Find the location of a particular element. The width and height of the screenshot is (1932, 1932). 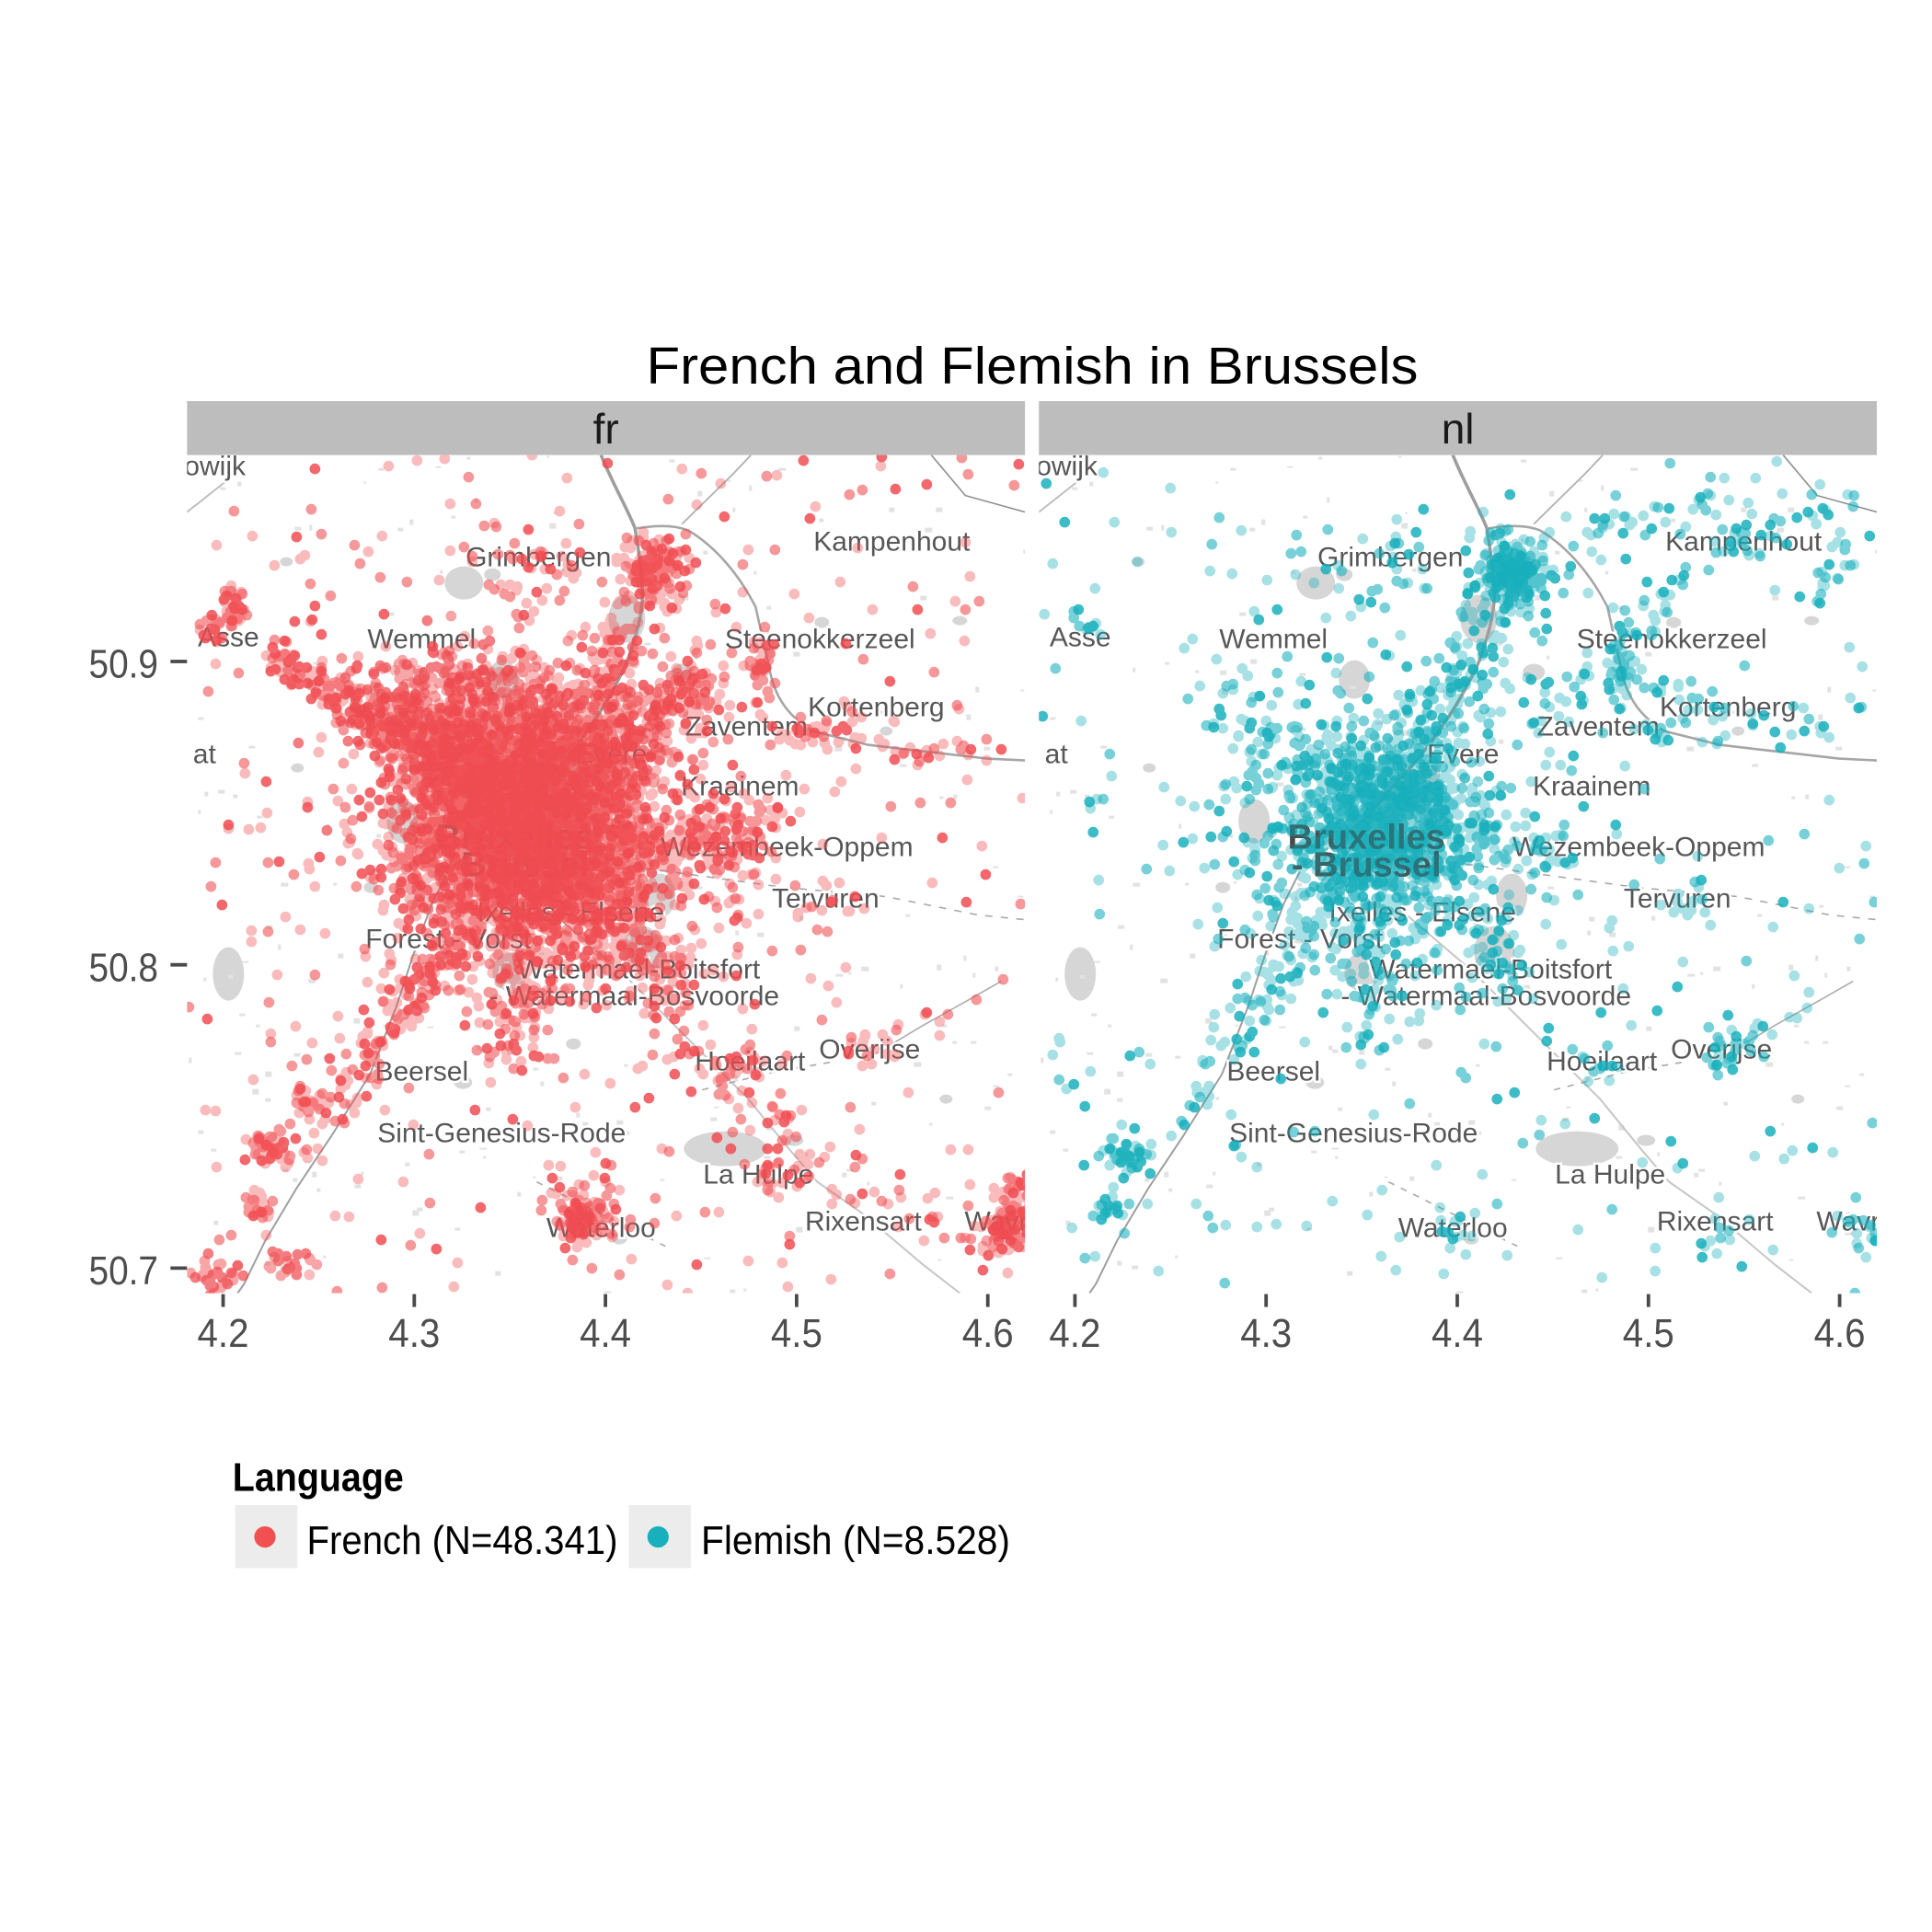

svg-text: 50.8 is located at coordinates (124, 968).